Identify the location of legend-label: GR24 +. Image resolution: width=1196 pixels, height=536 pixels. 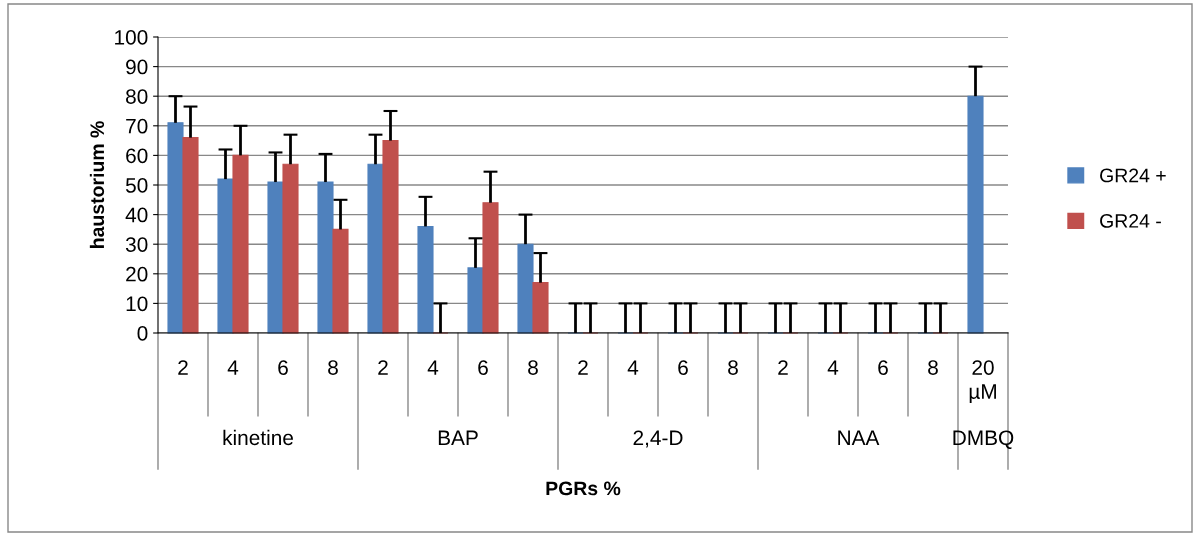
(1133, 175).